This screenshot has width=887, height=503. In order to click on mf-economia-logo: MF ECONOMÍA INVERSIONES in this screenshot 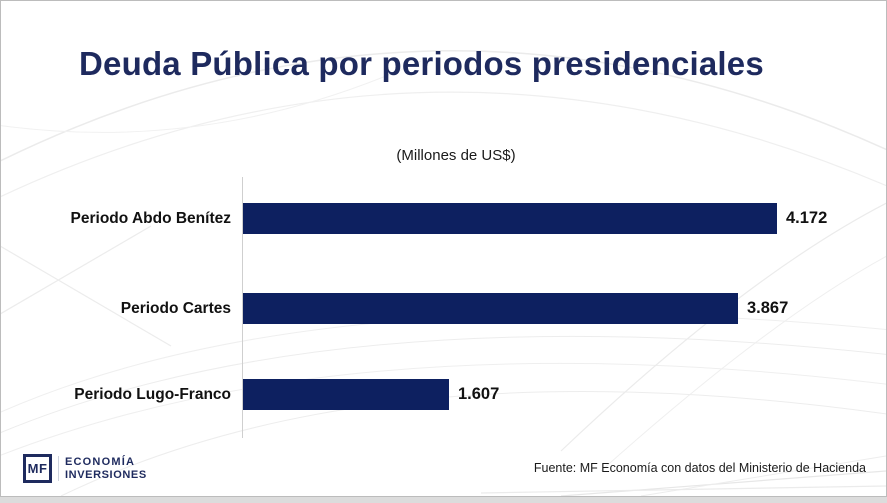, I will do `click(85, 468)`.